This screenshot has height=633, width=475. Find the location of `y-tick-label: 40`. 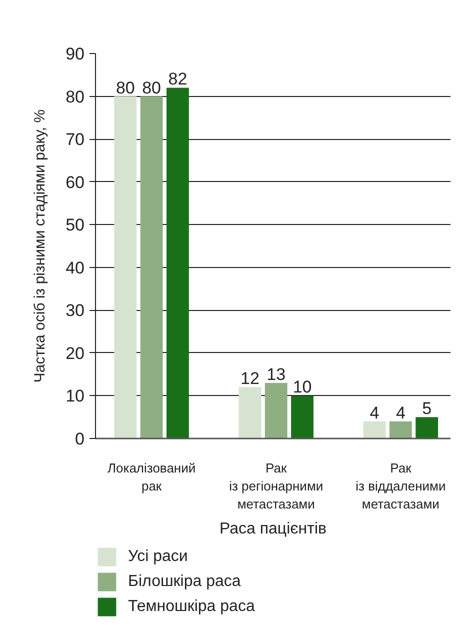

y-tick-label: 40 is located at coordinates (75, 268).